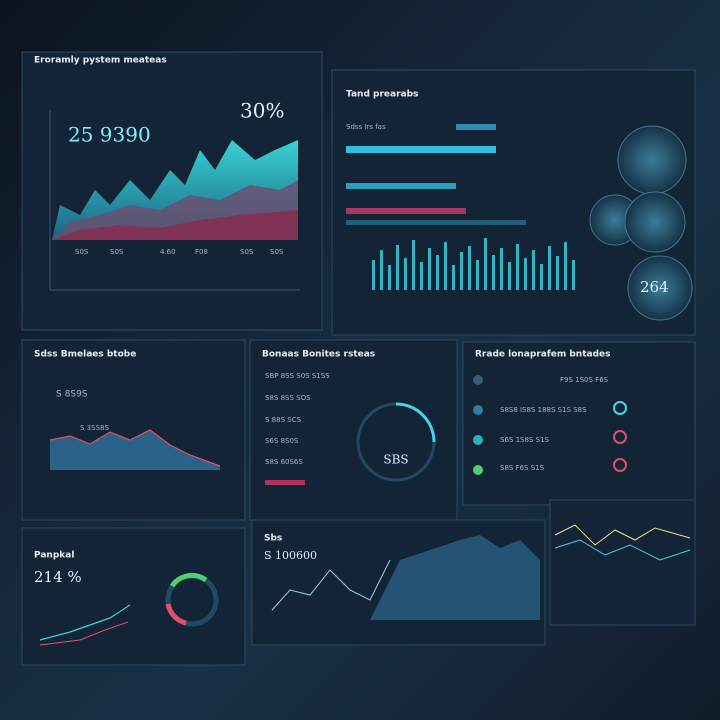 This screenshot has width=720, height=720. What do you see at coordinates (85, 355) in the screenshot?
I see `panel-title: Sdss Bmelaes btobe` at bounding box center [85, 355].